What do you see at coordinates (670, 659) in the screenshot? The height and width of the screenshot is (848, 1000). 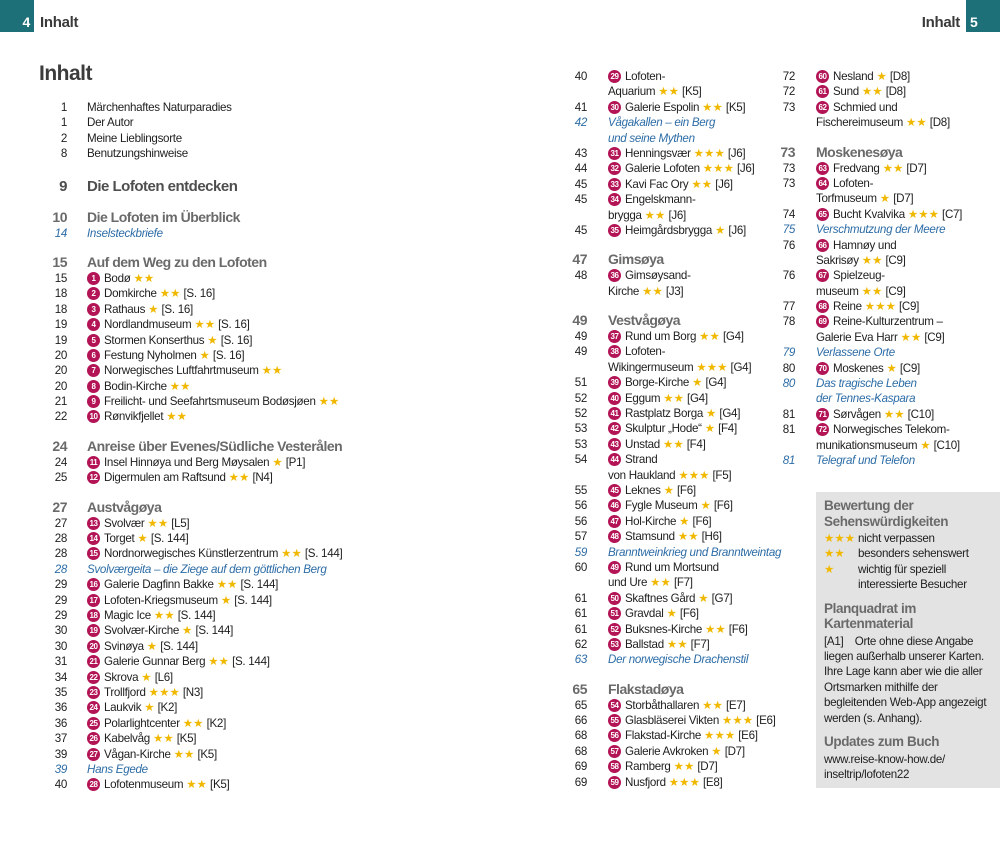 I see `toc-row: 63 Der norwegische Drachenstil` at bounding box center [670, 659].